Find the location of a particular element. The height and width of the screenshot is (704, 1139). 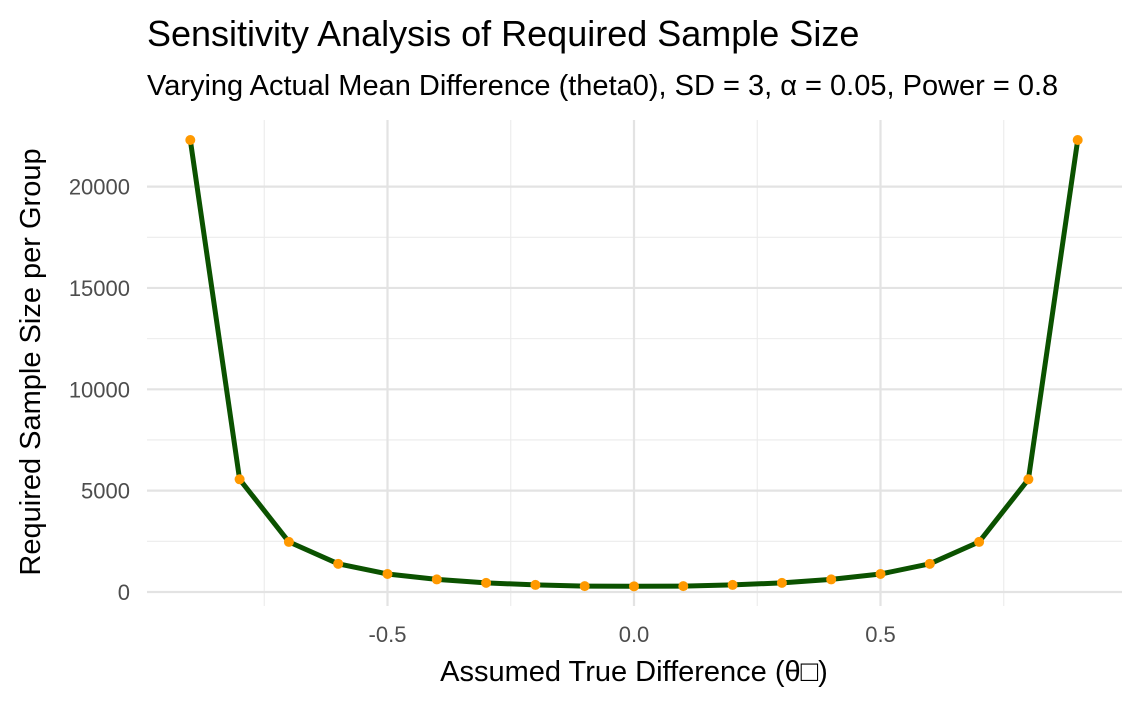

y-tick-label: 20000 is located at coordinates (99, 187).